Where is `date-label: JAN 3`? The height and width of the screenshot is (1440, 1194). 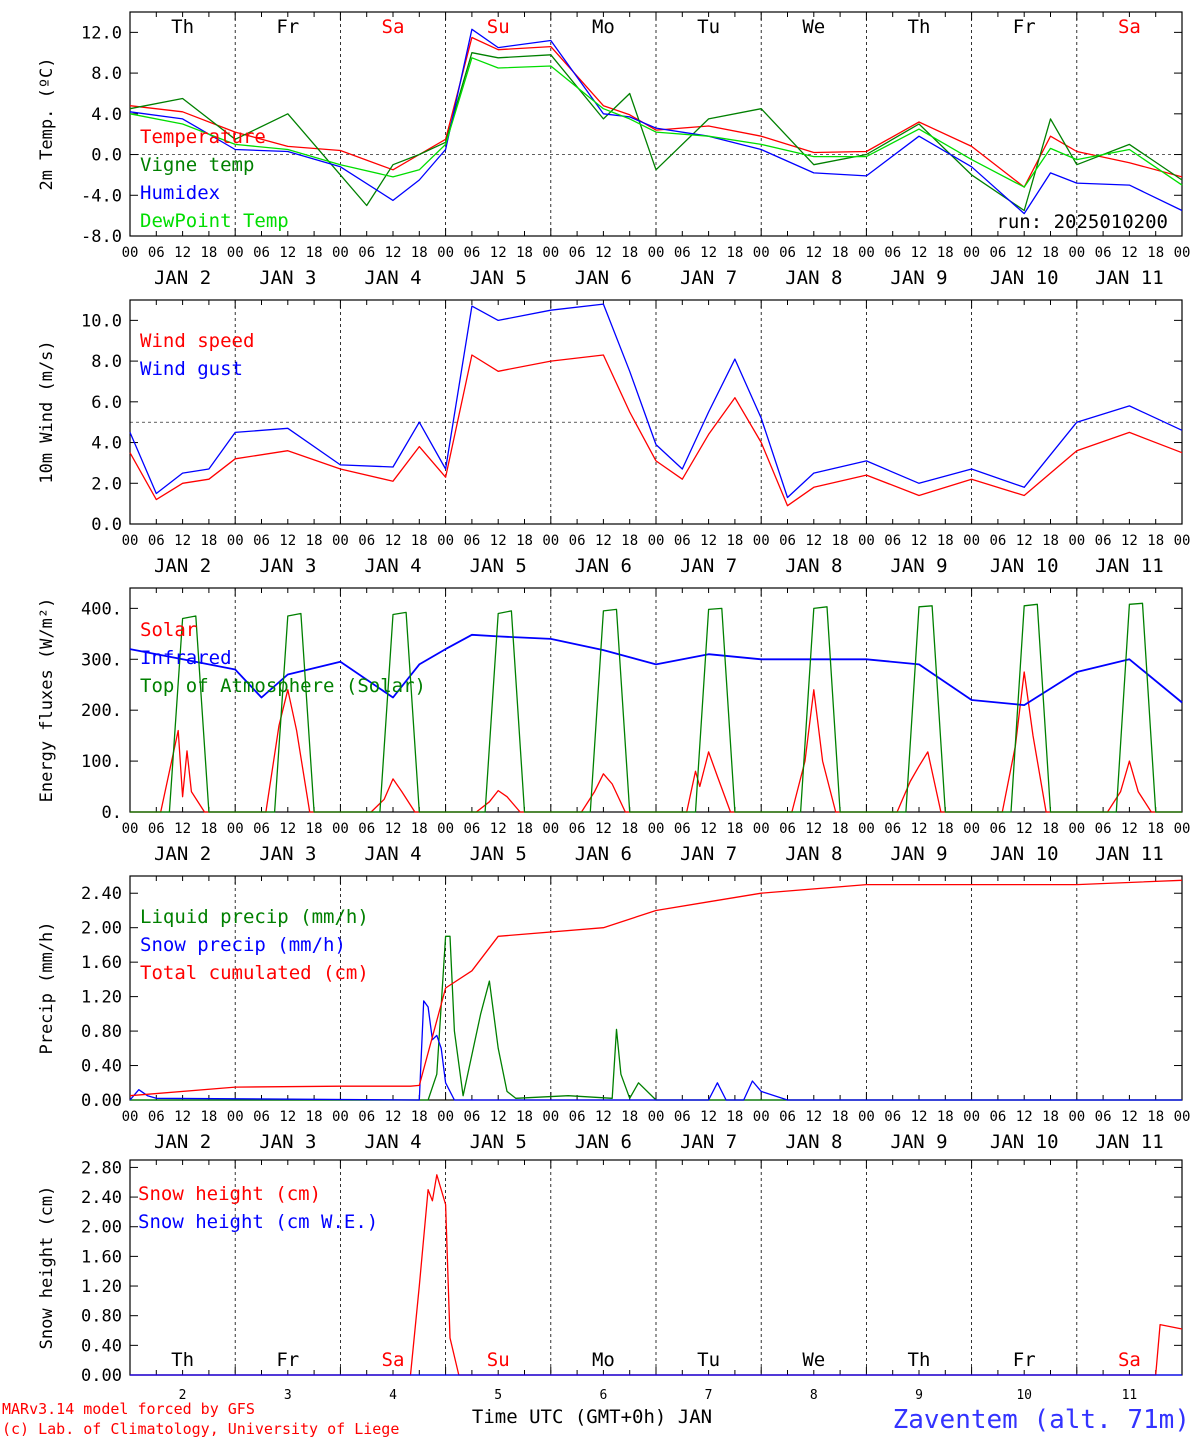
date-label: JAN 3 is located at coordinates (287, 1142).